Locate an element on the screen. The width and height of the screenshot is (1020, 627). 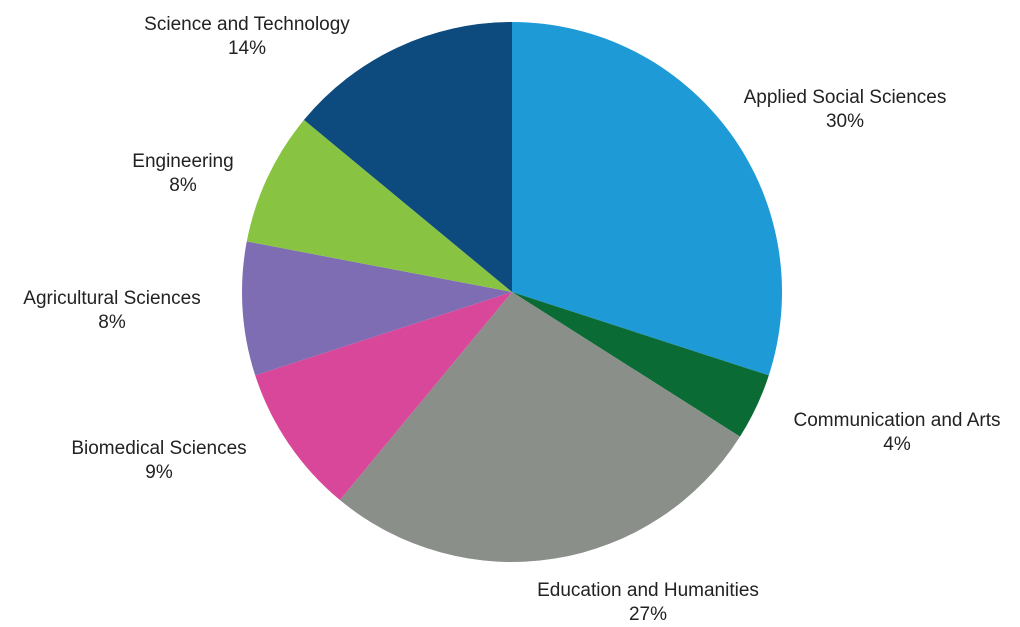
pie-slice-science-and-technology is located at coordinates (407, 157).